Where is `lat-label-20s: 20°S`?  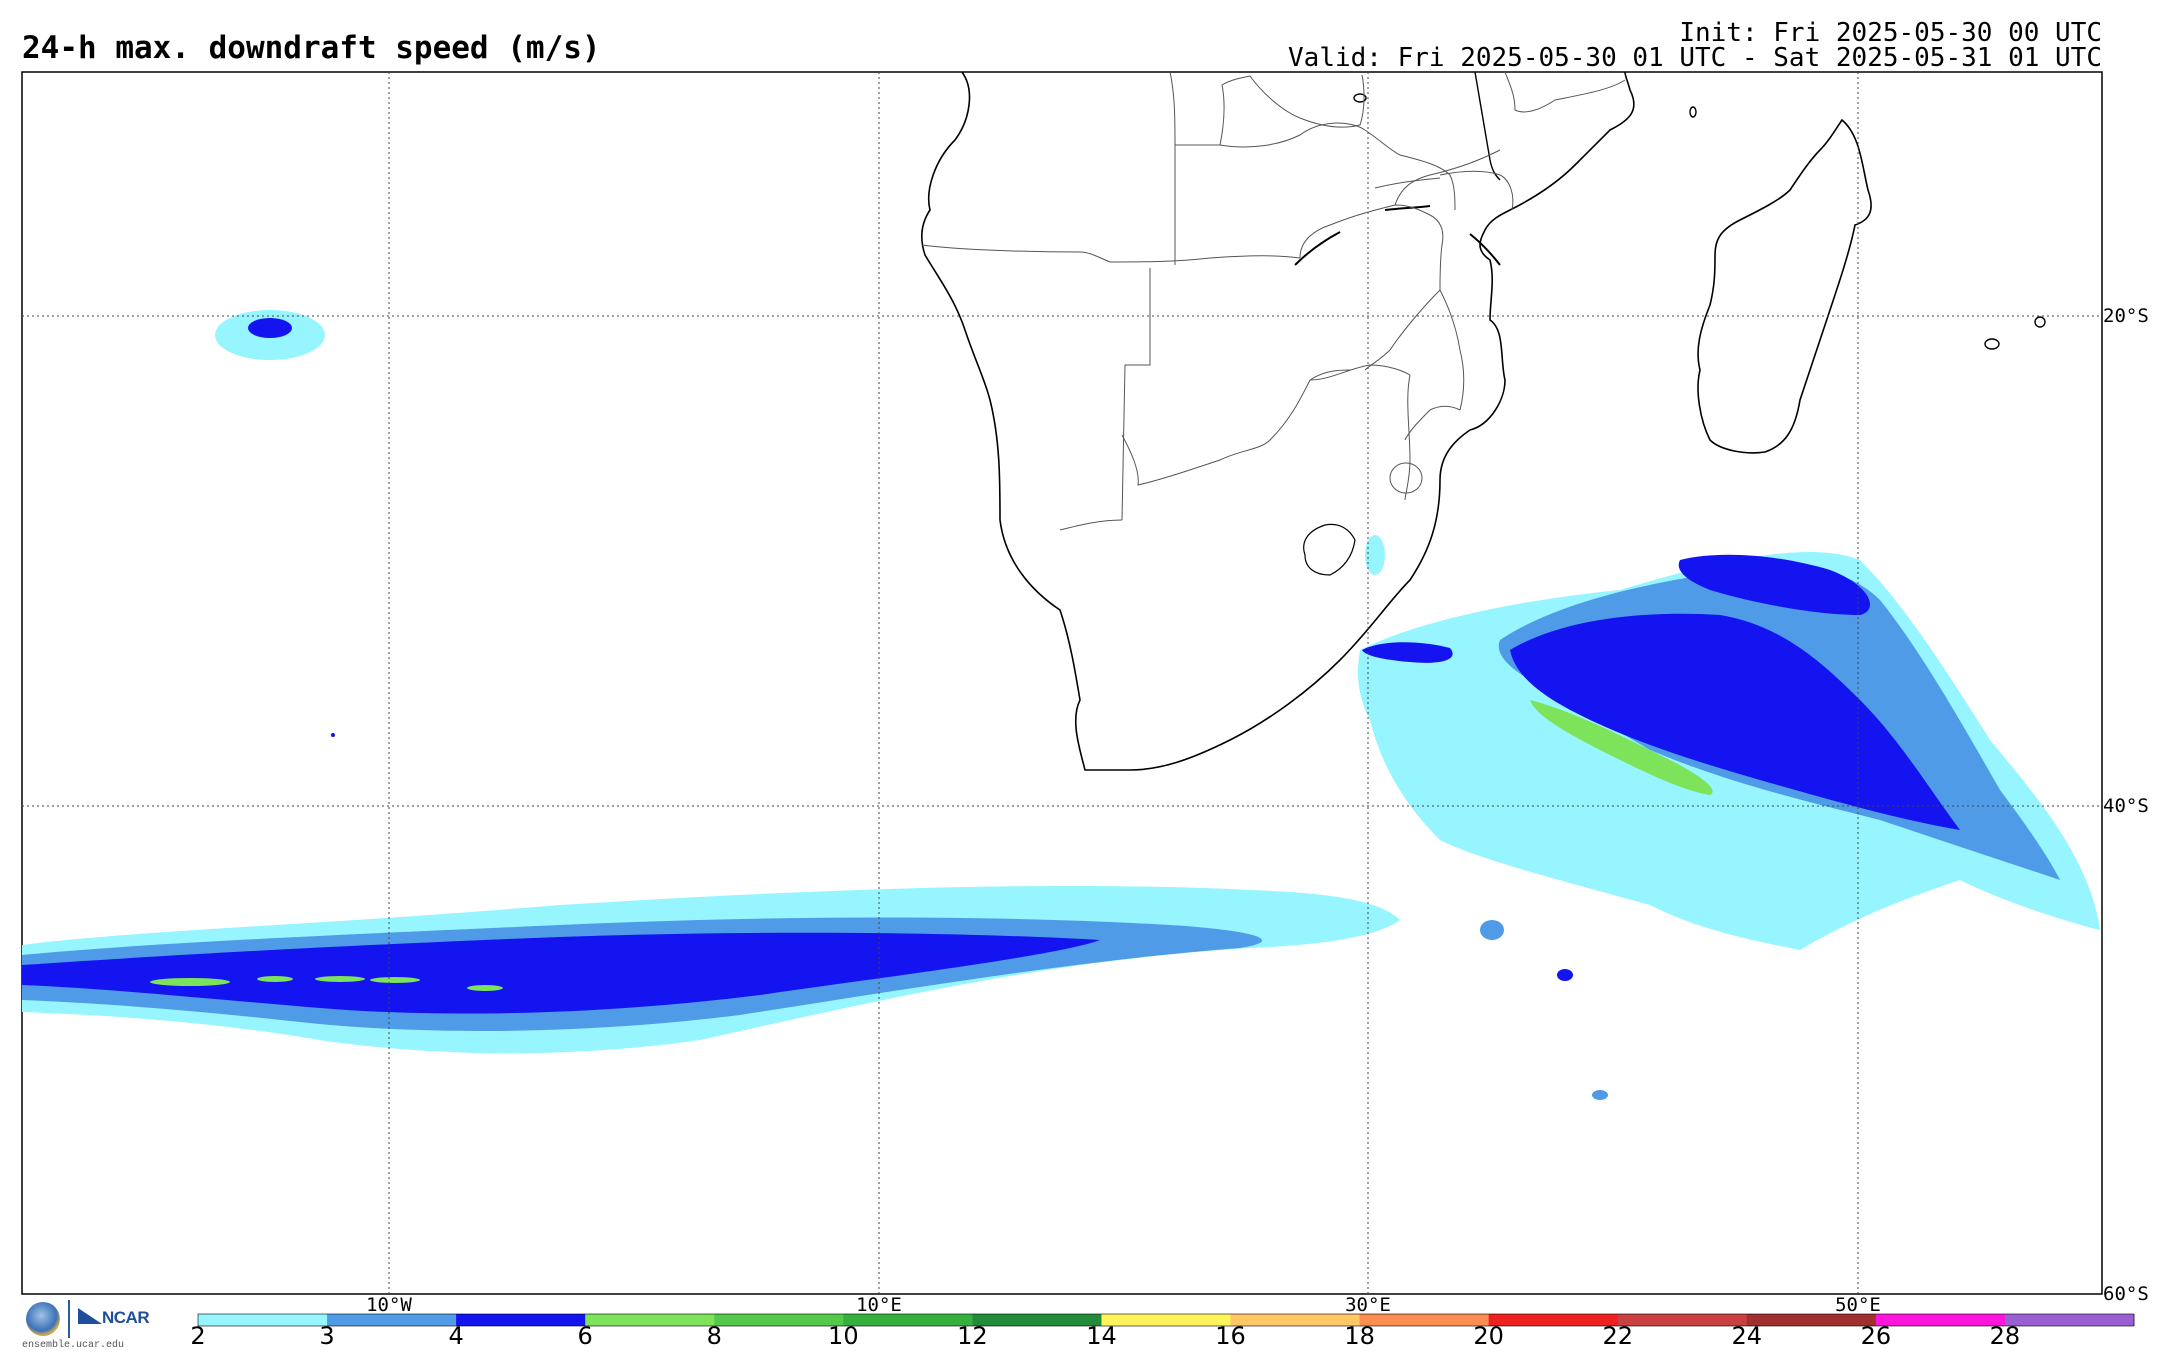
lat-label-20s: 20°S is located at coordinates (2126, 316).